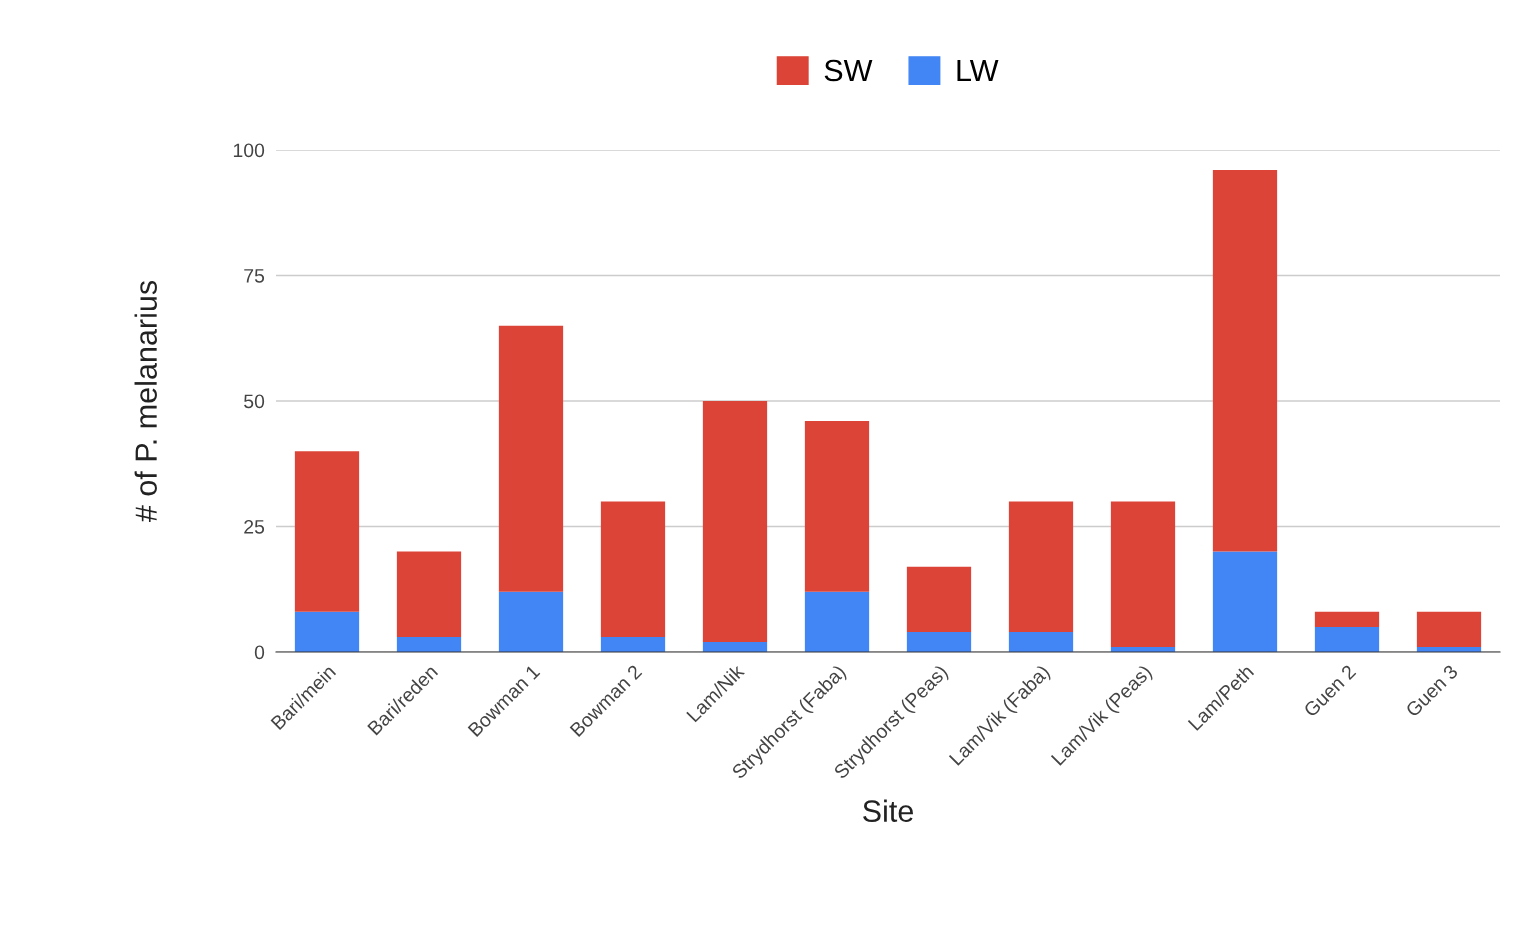 This screenshot has width=1523, height=939. Describe the element at coordinates (259, 652) in the screenshot. I see `y-tick-label: 0` at that location.